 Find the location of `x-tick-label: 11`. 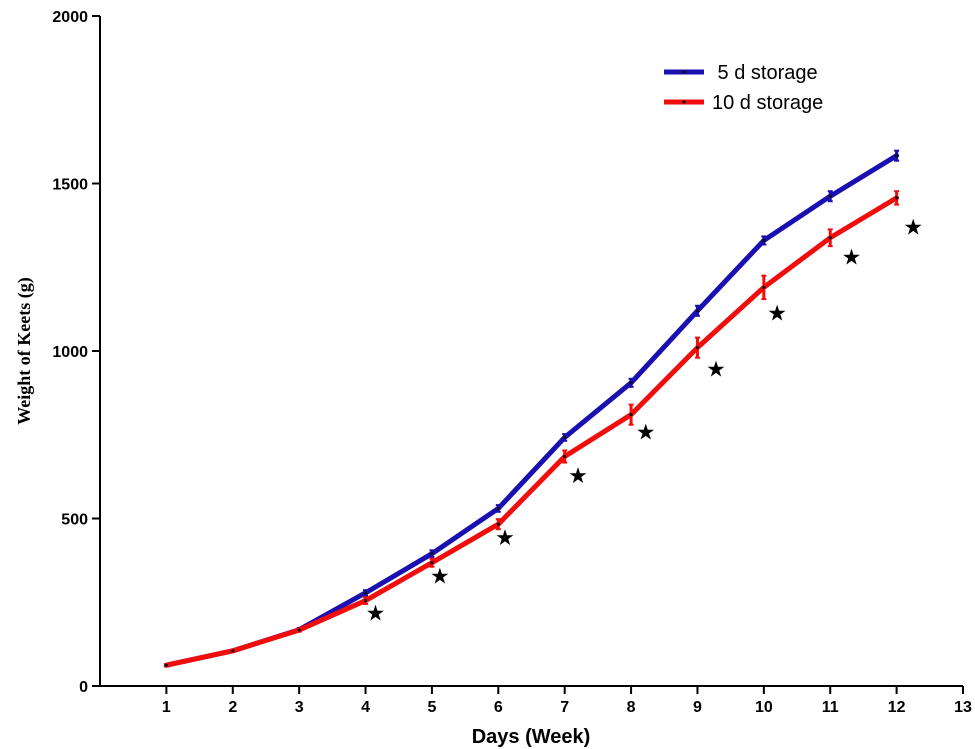

x-tick-label: 11 is located at coordinates (830, 707).